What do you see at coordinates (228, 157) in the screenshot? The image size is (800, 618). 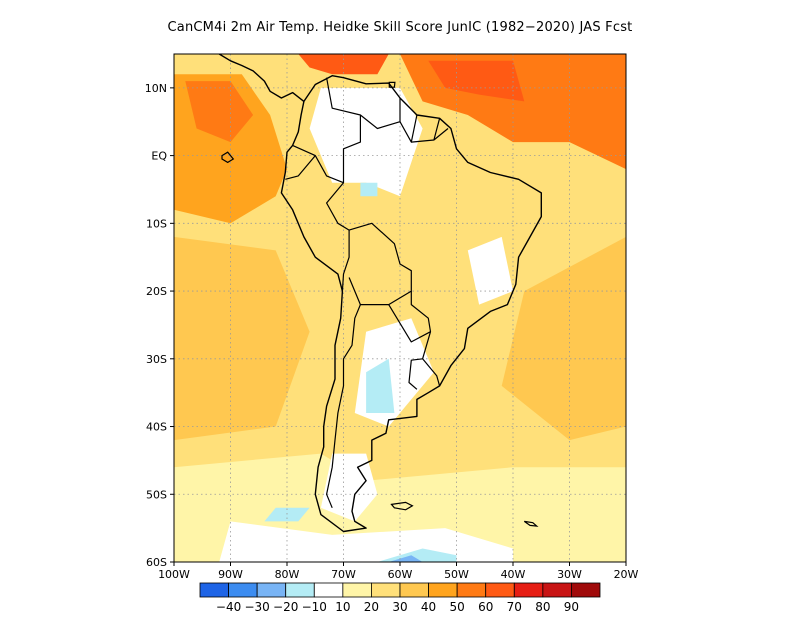 I see `island-galapagos` at bounding box center [228, 157].